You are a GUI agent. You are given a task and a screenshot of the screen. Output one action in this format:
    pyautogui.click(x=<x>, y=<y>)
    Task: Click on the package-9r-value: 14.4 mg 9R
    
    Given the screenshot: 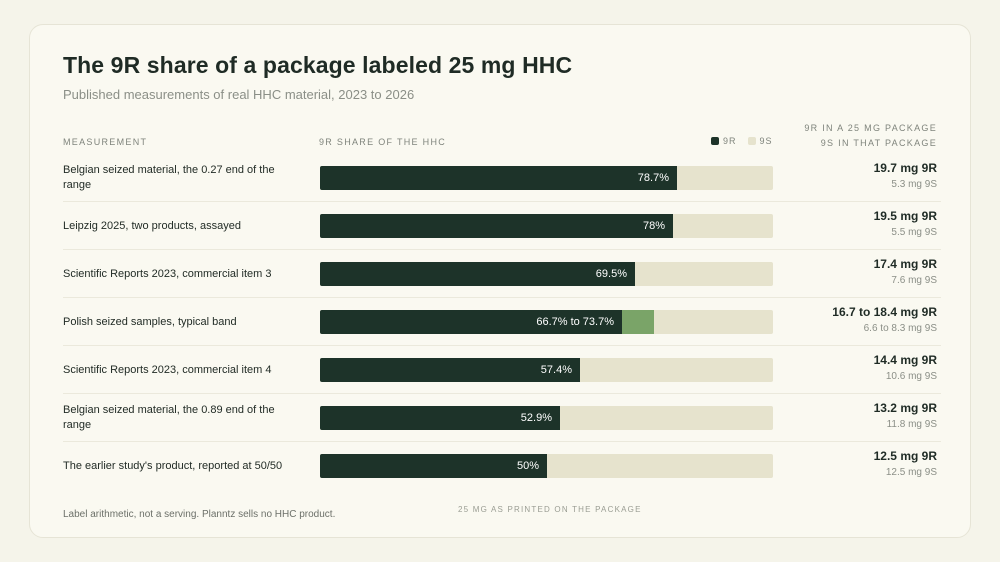 What is the action you would take?
    pyautogui.click(x=905, y=360)
    